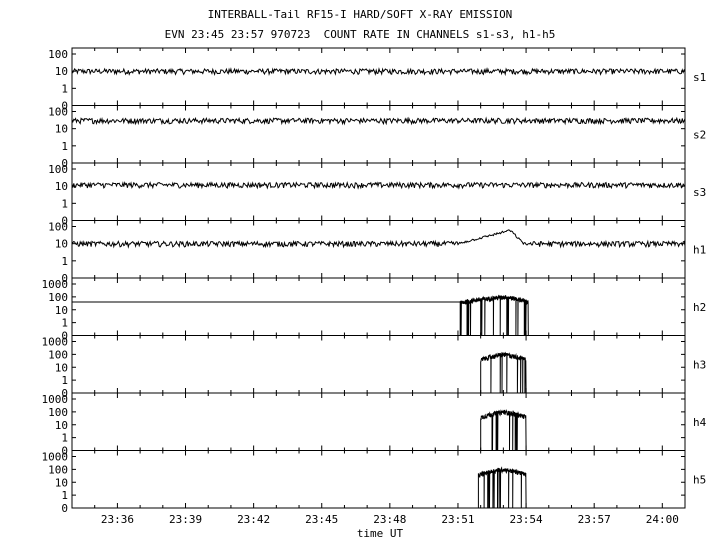  I want to click on y-tick-label-h2: 0, so click(64, 336).